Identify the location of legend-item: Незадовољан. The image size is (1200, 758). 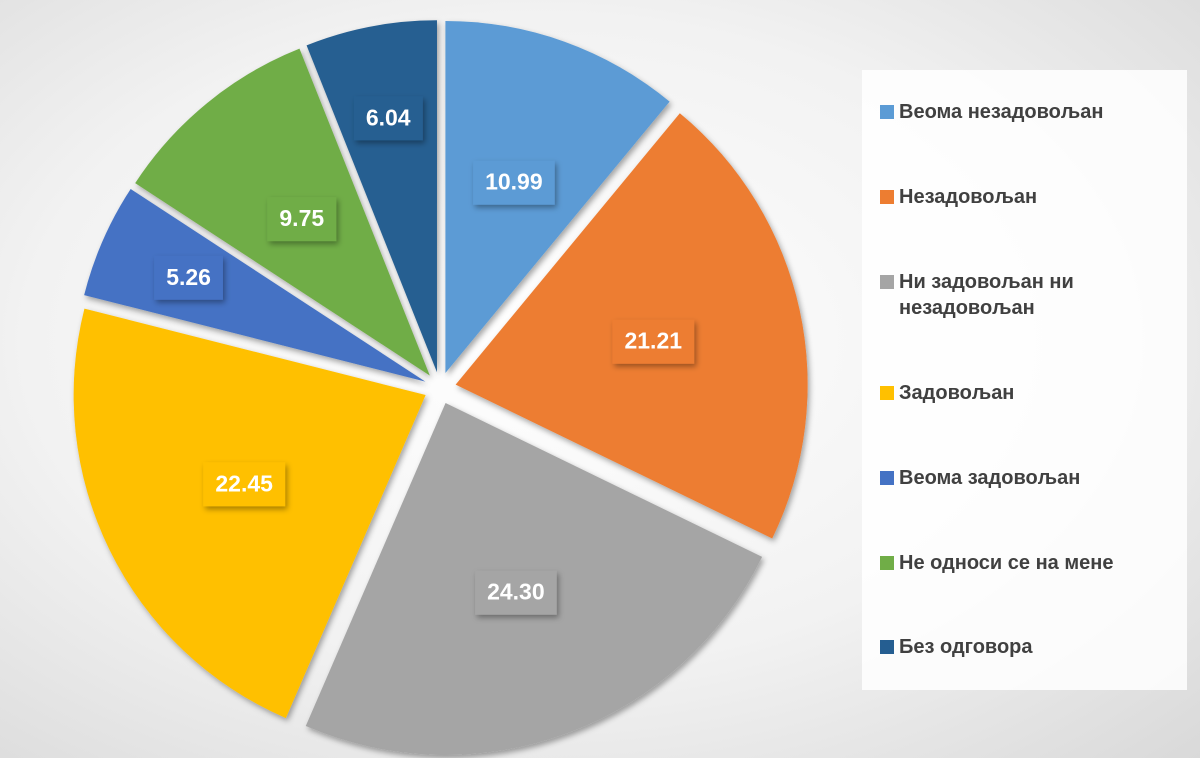
(1033, 197).